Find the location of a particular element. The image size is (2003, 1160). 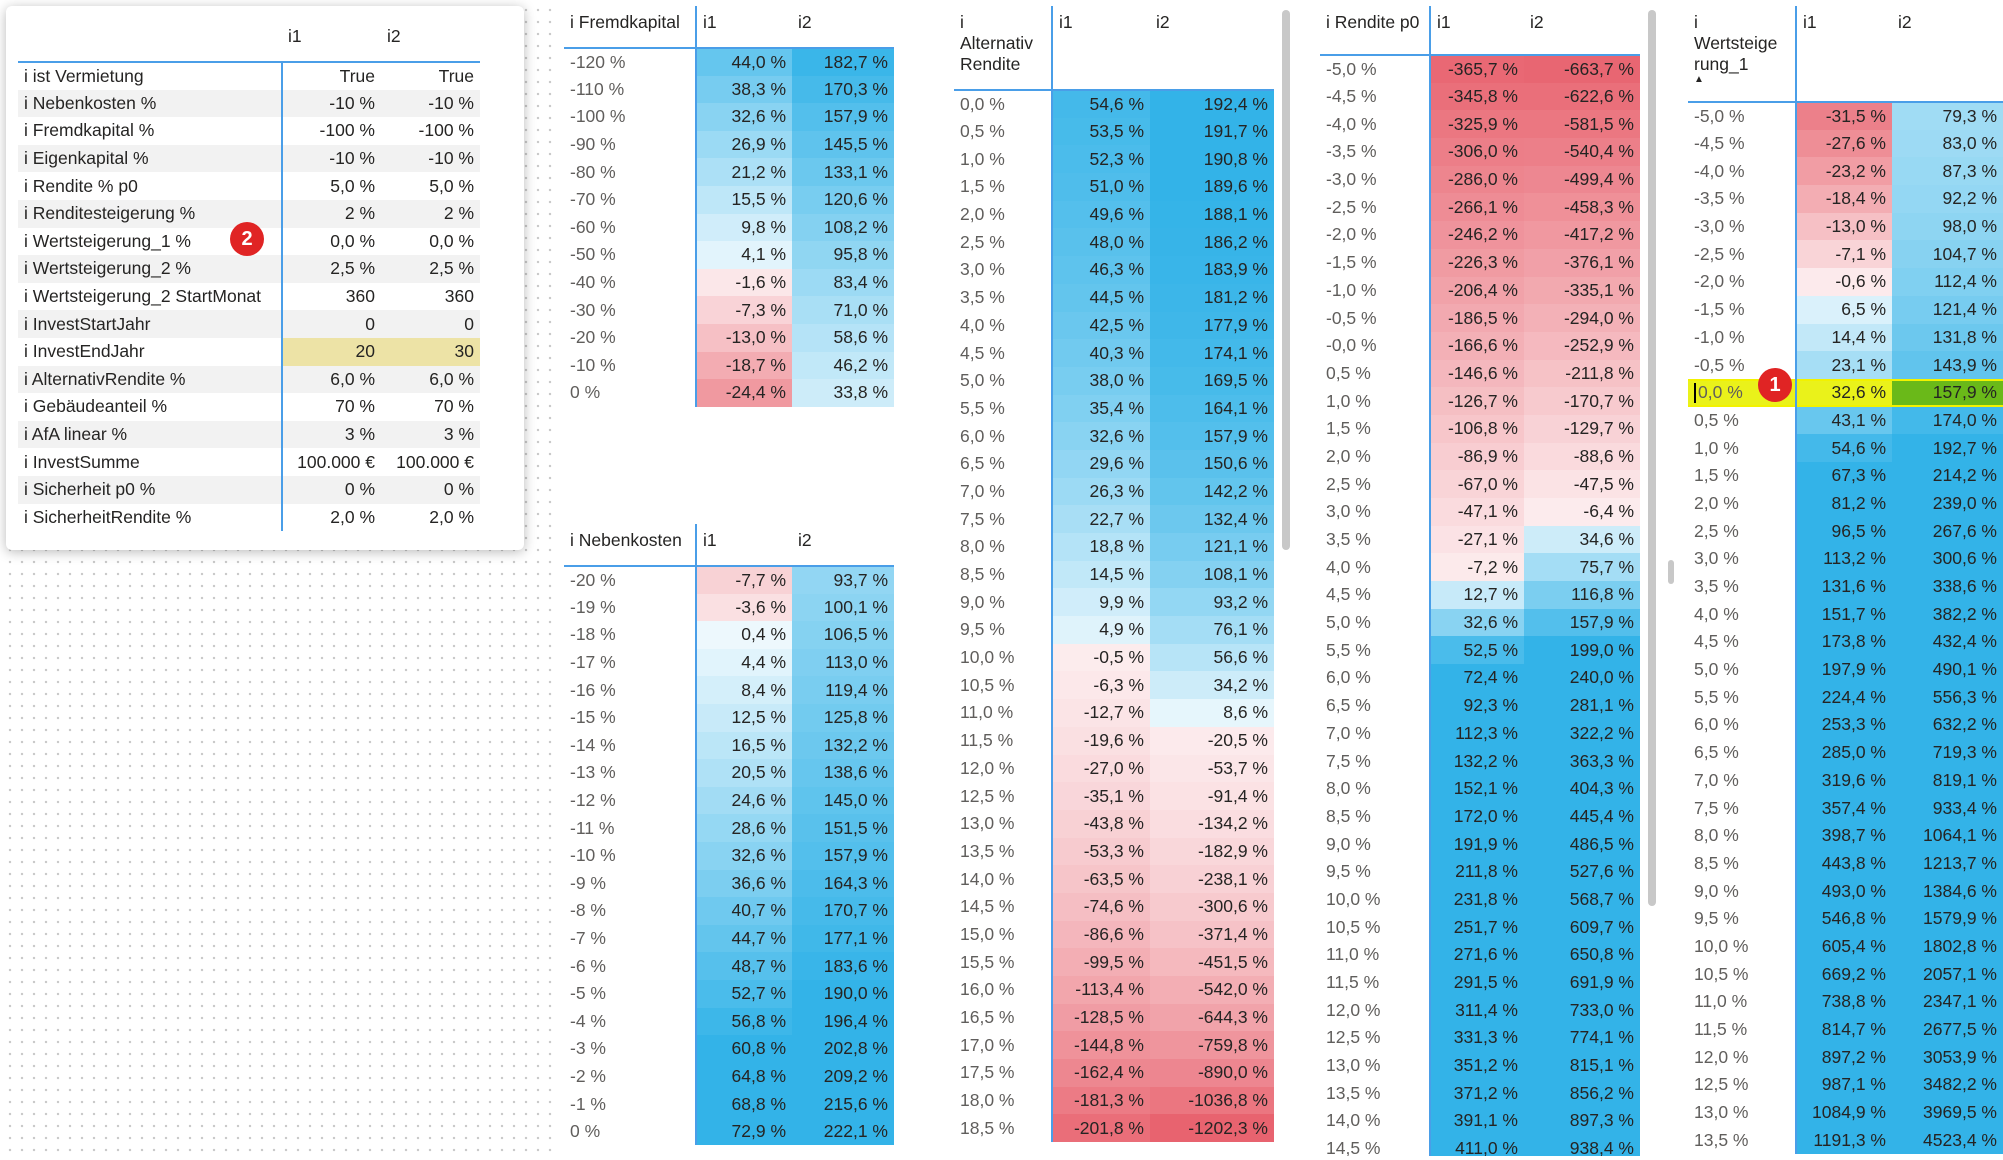

rend-value-i2: -622,6 % is located at coordinates (1582, 96).